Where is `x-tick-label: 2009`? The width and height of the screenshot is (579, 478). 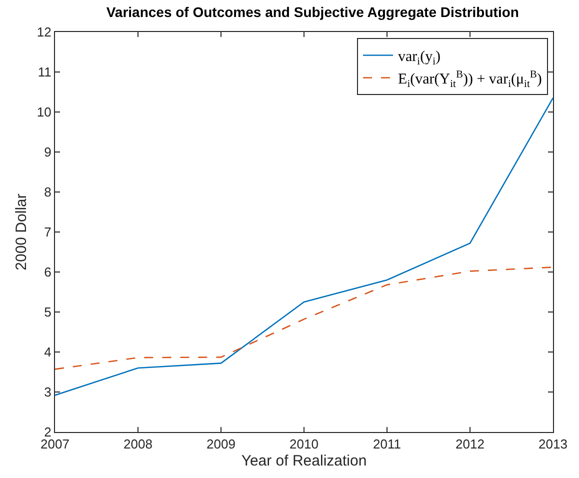 x-tick-label: 2009 is located at coordinates (221, 444).